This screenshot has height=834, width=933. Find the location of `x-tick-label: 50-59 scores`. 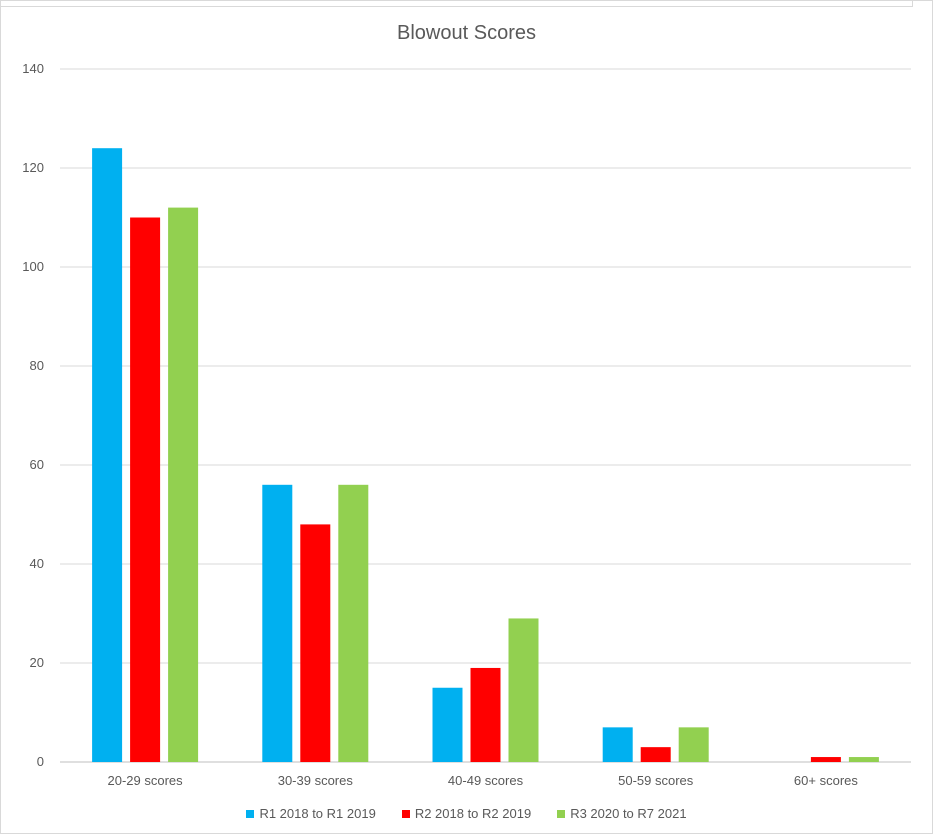

x-tick-label: 50-59 scores is located at coordinates (656, 780).